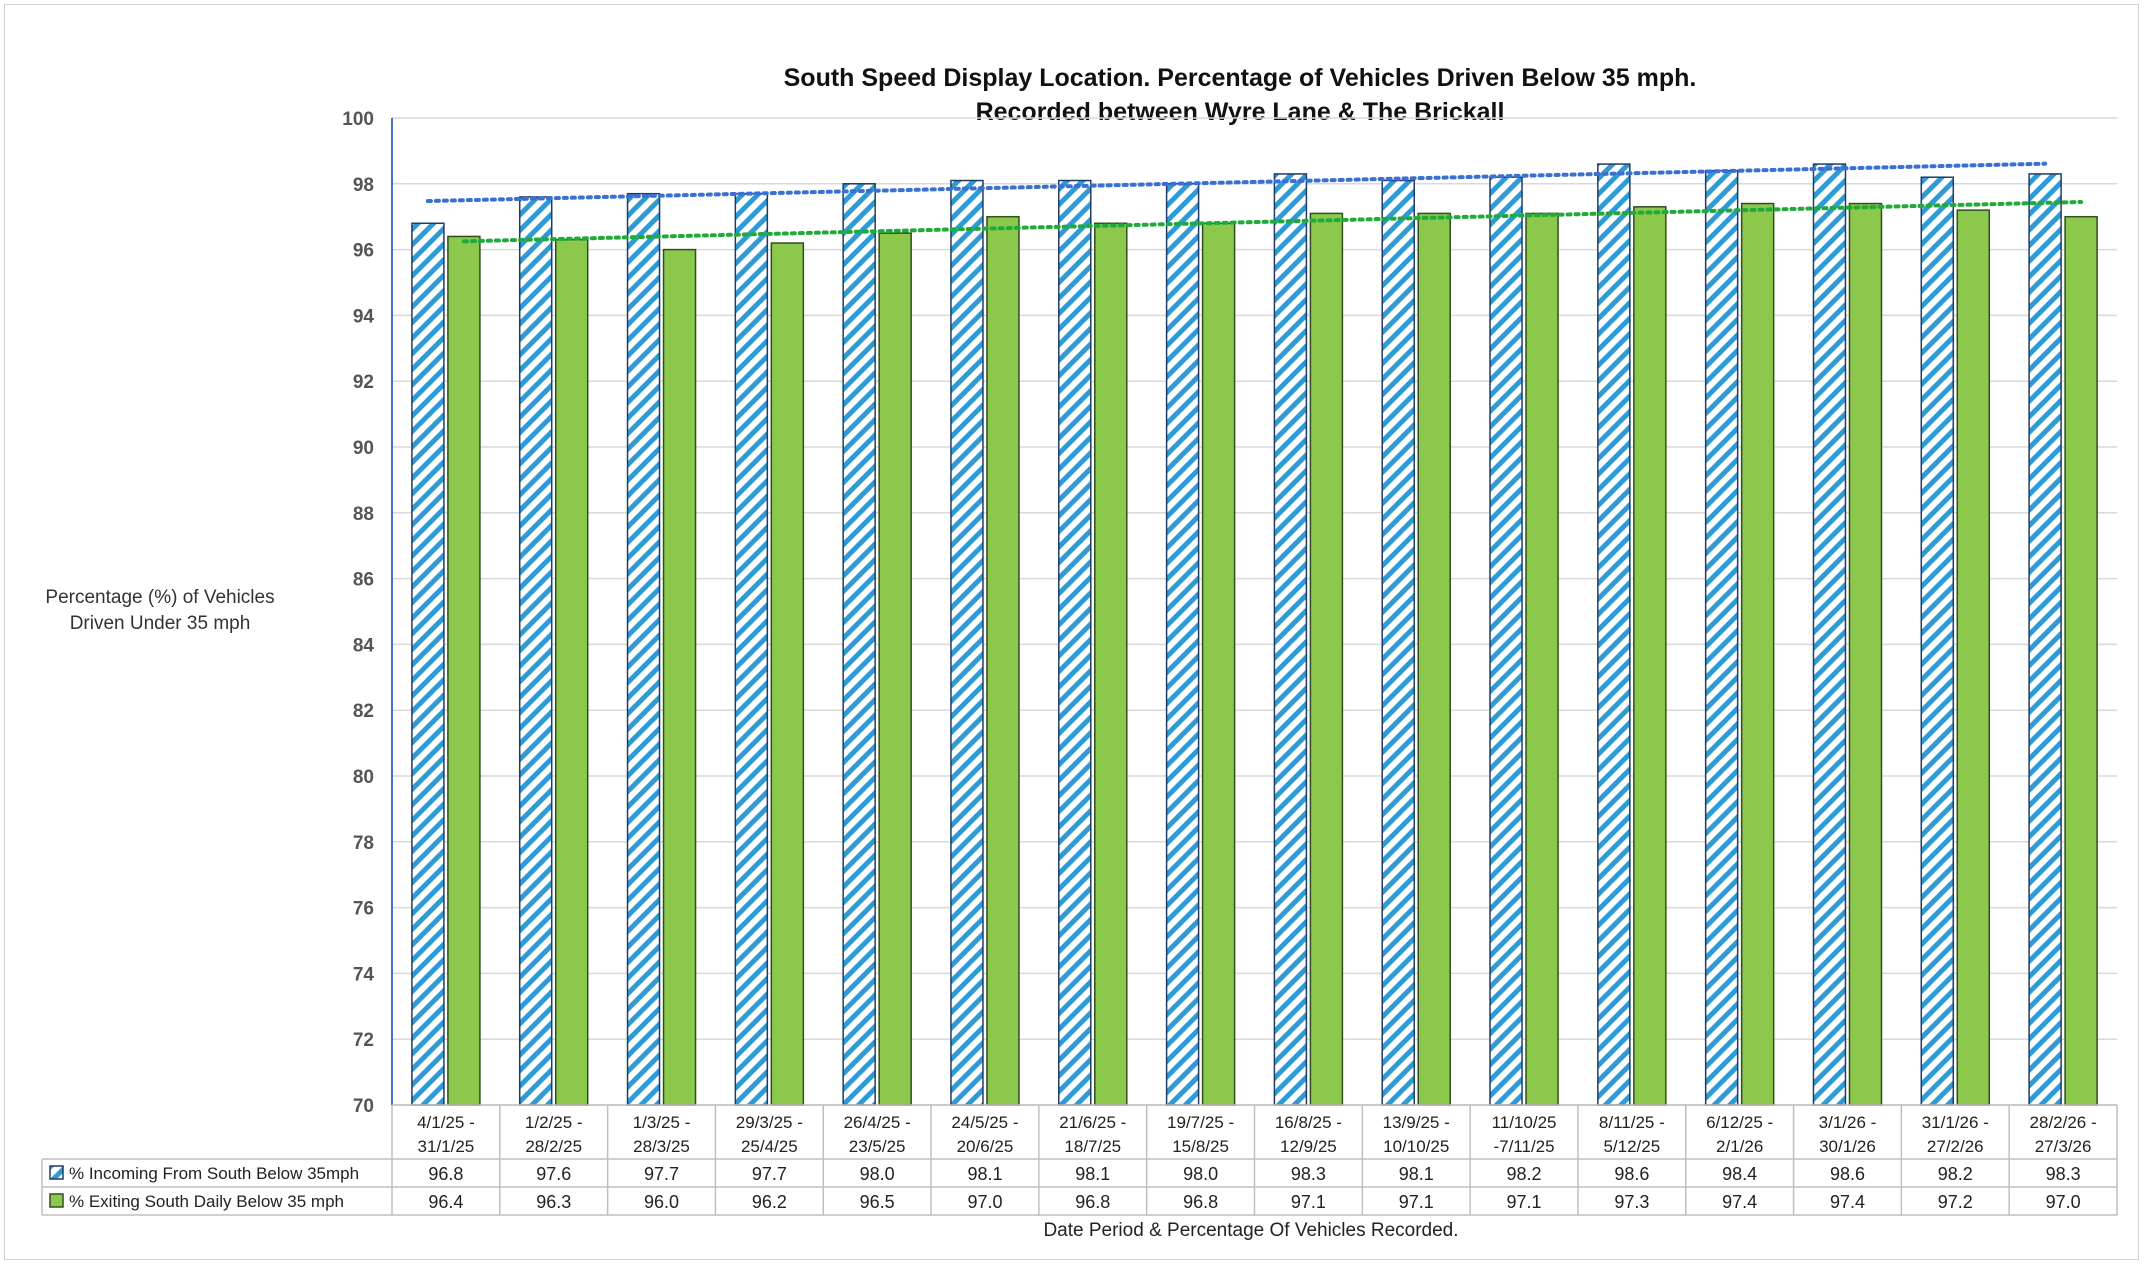 Image resolution: width=2145 pixels, height=1266 pixels. Describe the element at coordinates (661, 1202) in the screenshot. I see `table-value: 96.0` at that location.